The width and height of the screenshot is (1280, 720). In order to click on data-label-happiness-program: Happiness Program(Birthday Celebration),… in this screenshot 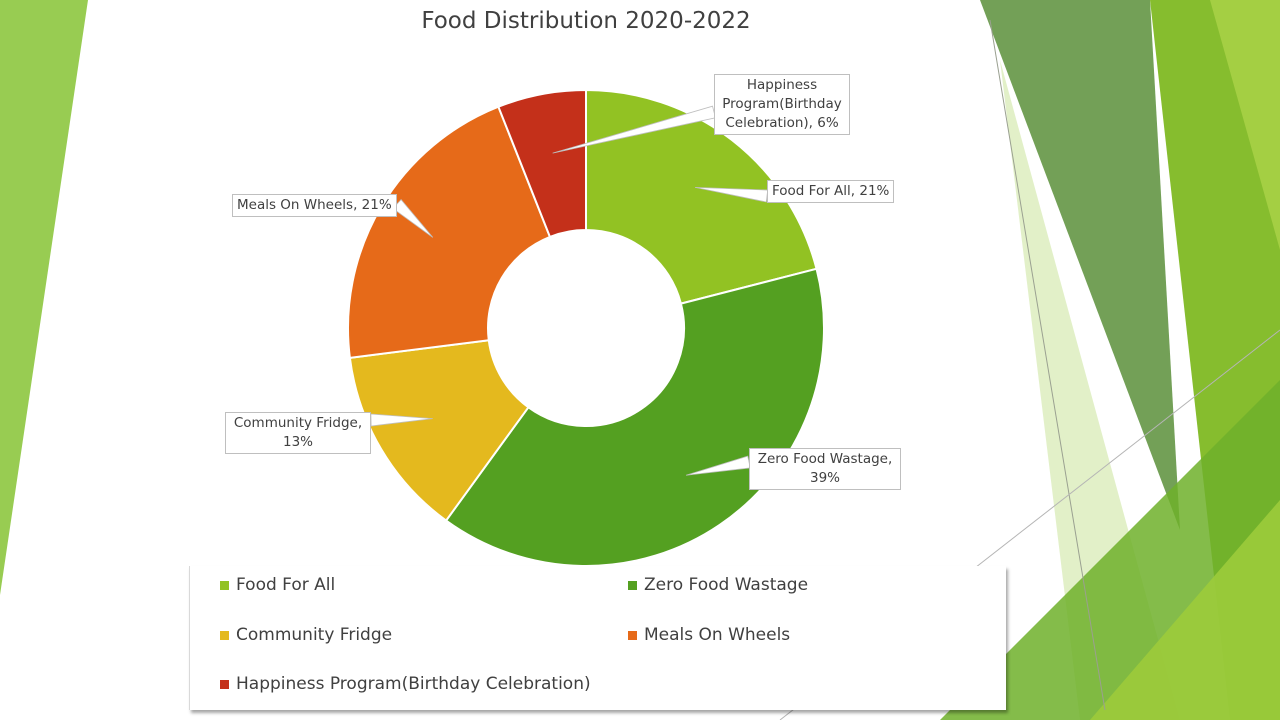, I will do `click(782, 104)`.